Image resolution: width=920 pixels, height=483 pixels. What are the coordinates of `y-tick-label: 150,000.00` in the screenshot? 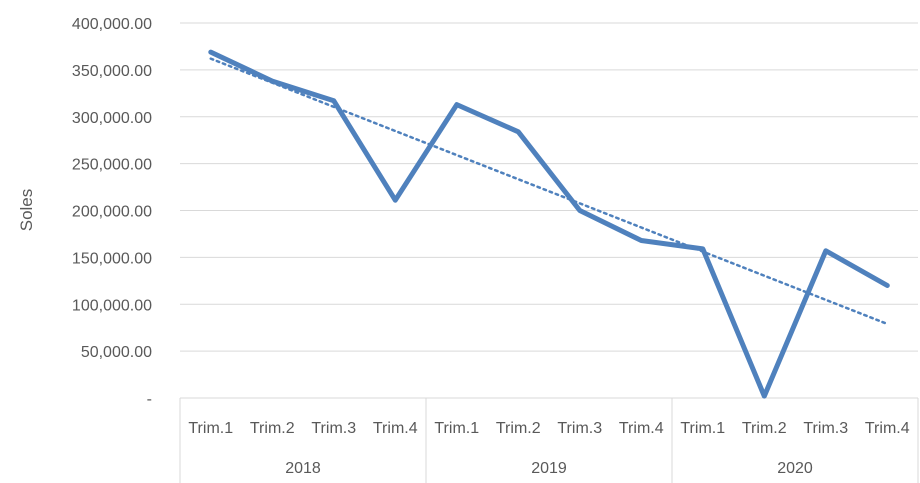 It's located at (112, 258).